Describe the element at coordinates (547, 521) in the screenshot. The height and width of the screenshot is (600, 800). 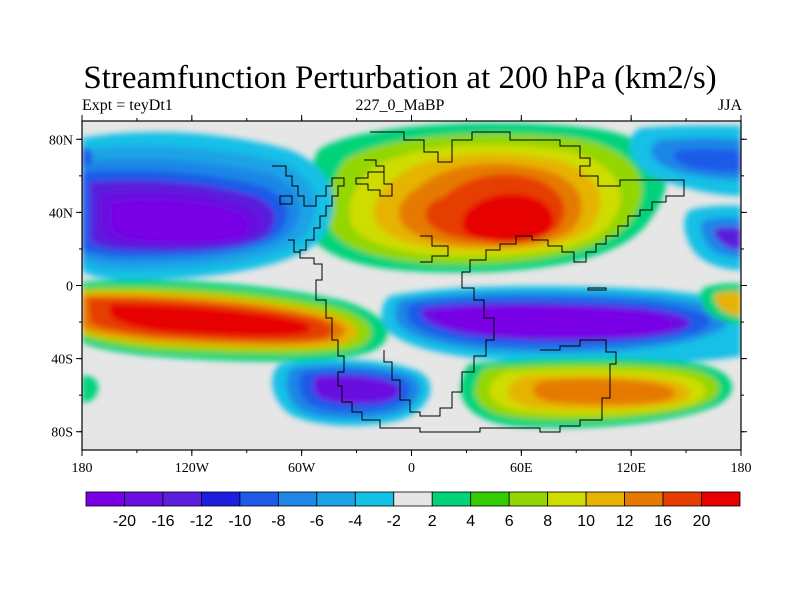
I see `colorbar-label: 8` at that location.